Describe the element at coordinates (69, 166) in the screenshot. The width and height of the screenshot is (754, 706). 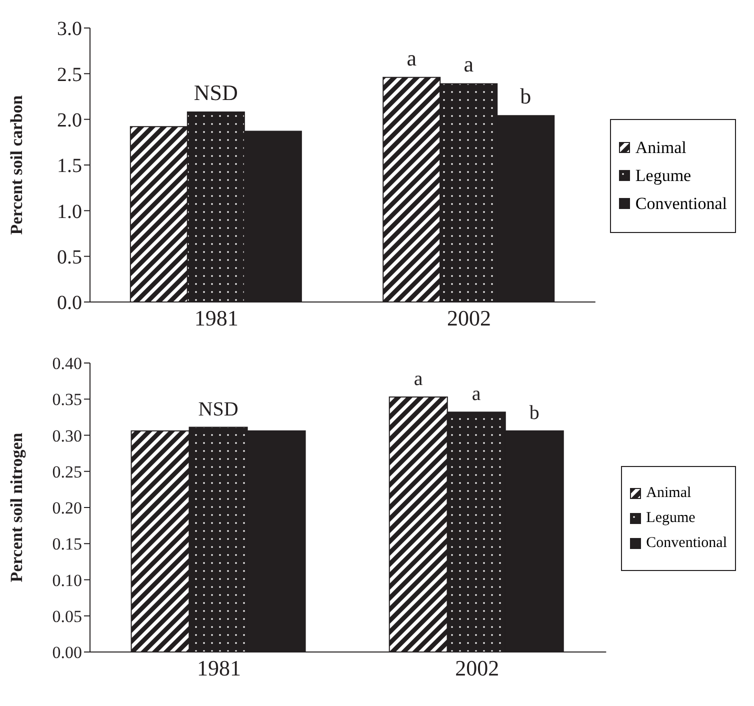
I see `y-tick-label: 1.5` at that location.